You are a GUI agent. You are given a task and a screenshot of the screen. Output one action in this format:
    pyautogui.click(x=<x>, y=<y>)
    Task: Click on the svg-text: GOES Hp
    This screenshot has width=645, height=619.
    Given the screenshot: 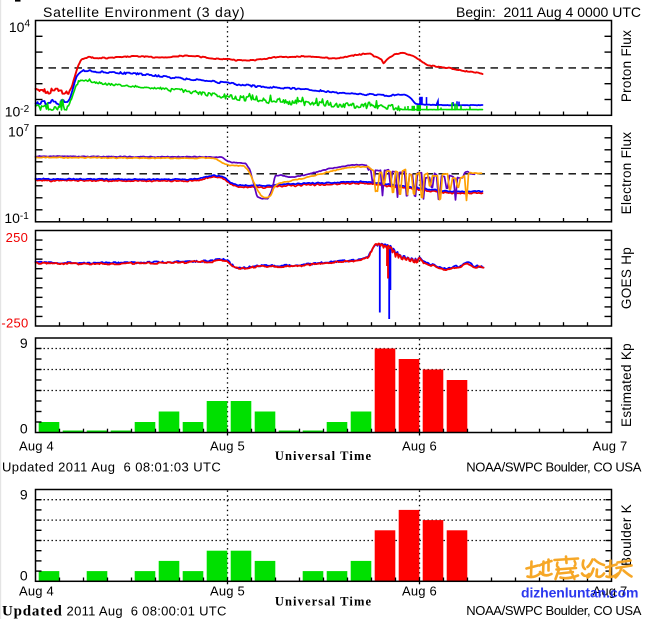 What is the action you would take?
    pyautogui.click(x=626, y=278)
    